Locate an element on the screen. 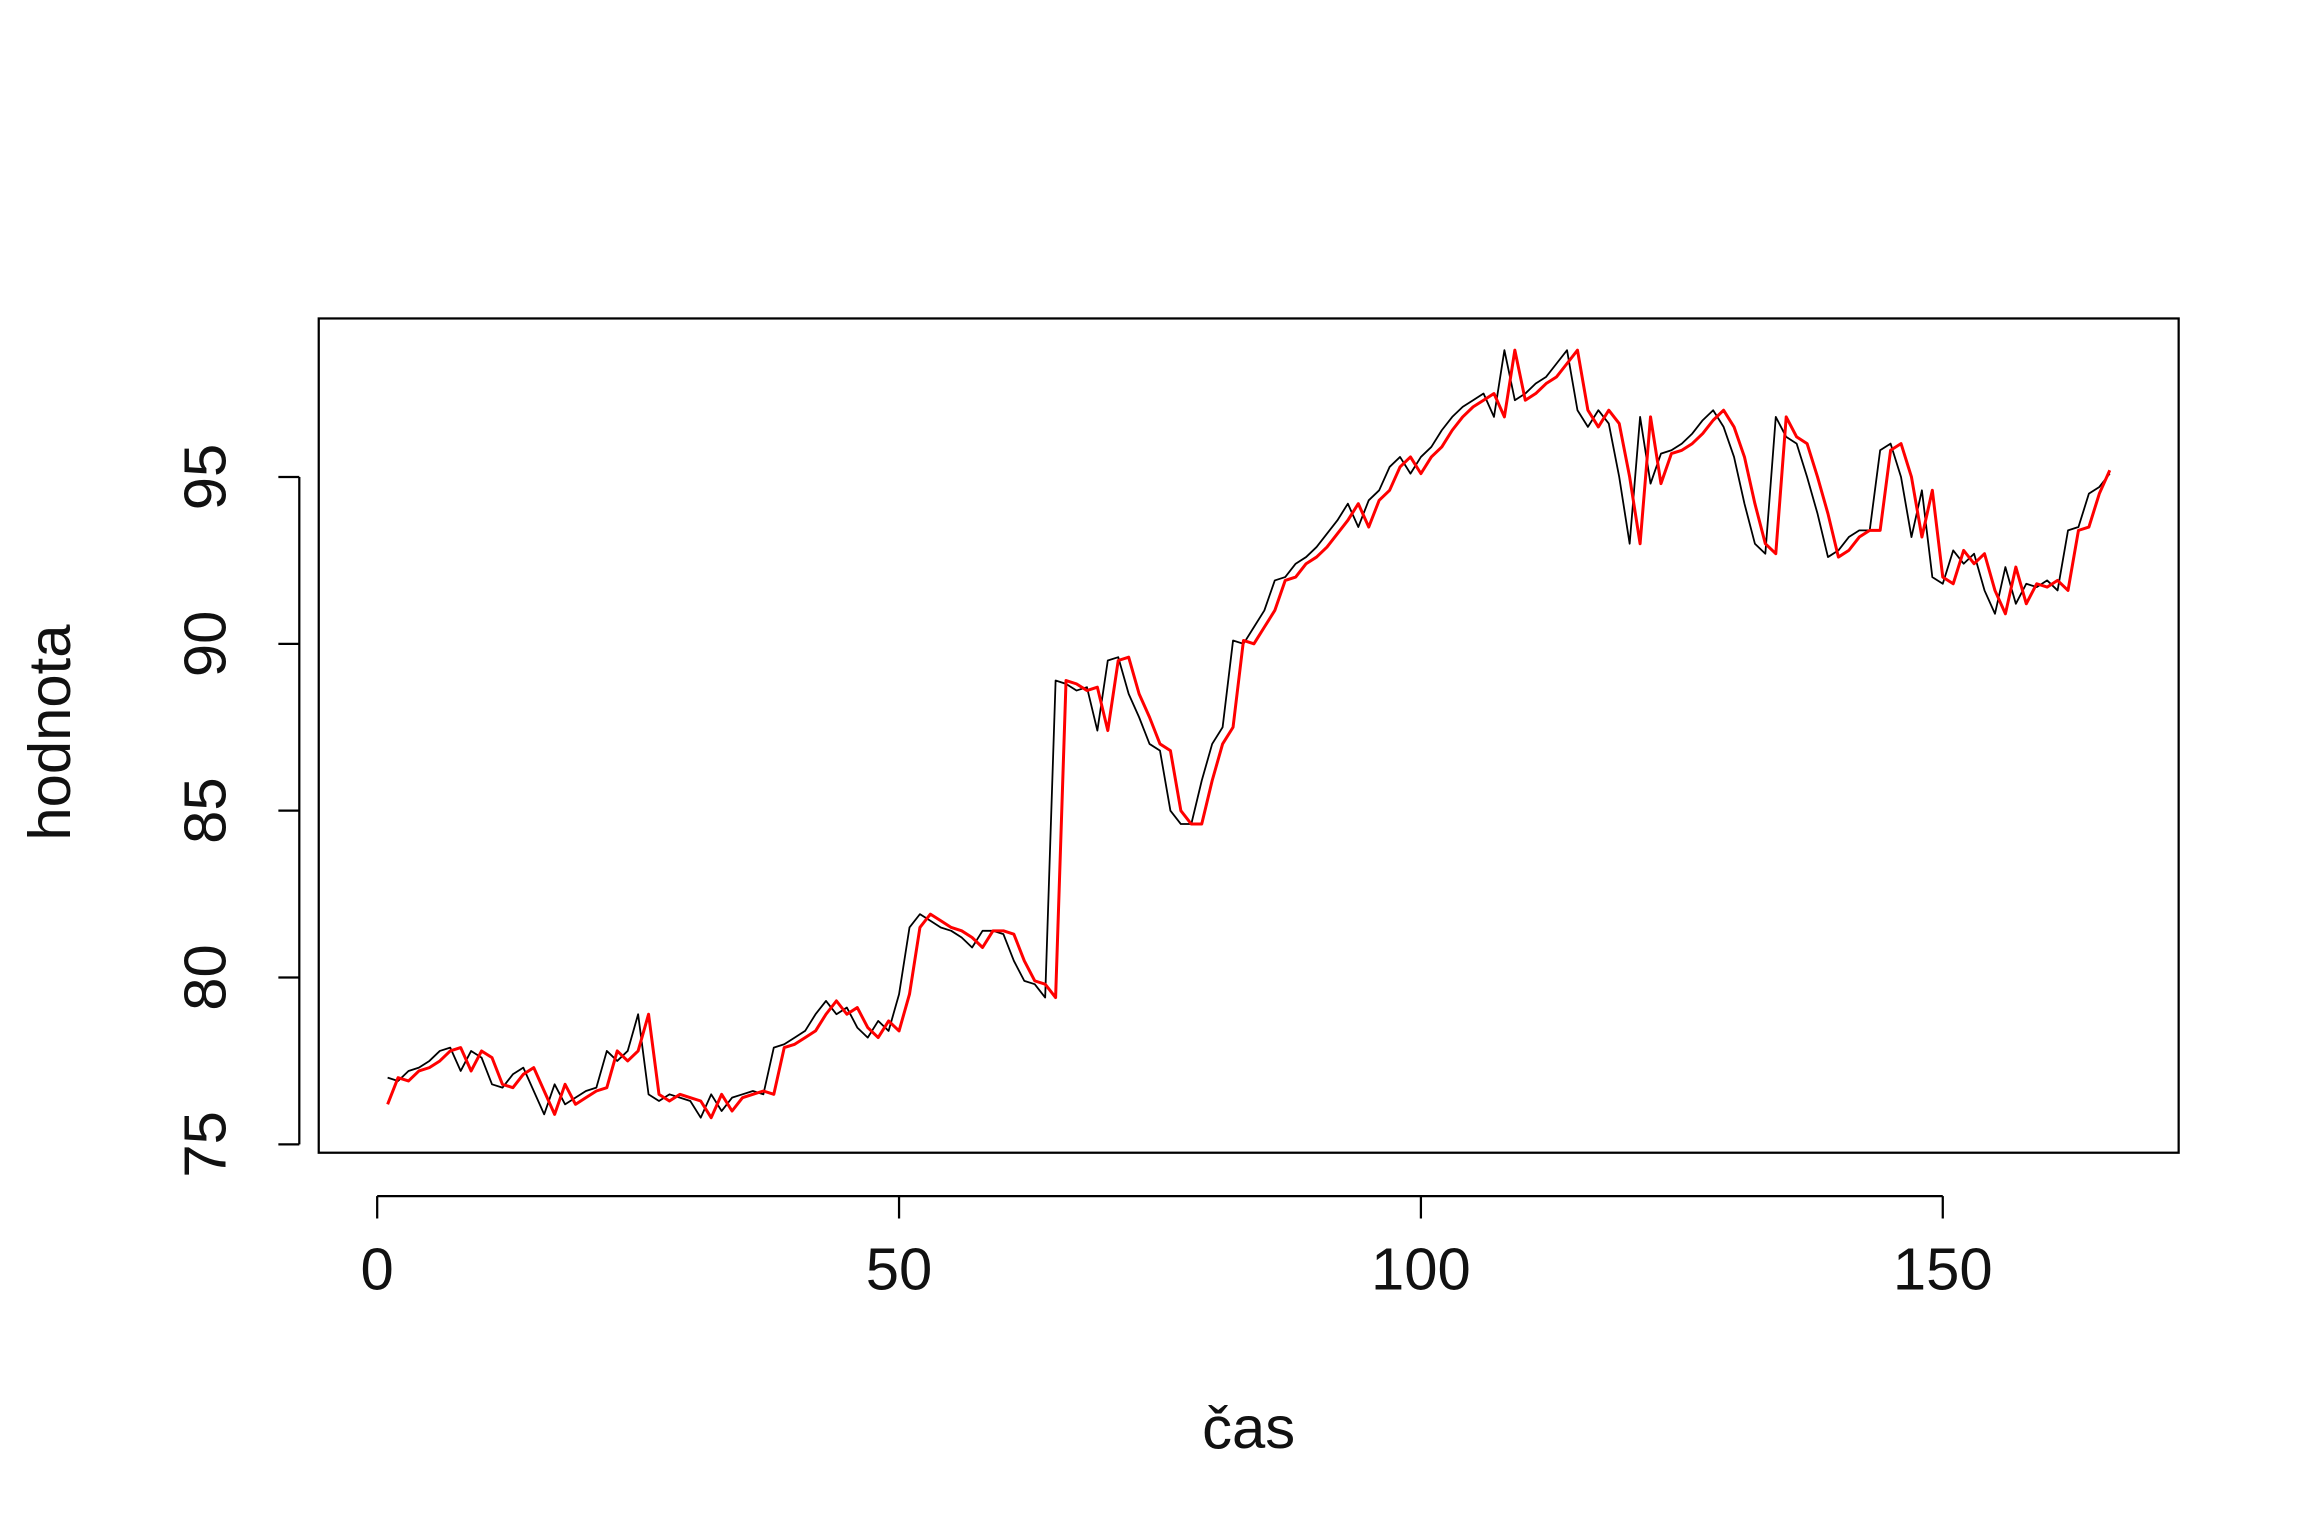 This screenshot has height=1528, width=2312. x-axis-label: čas is located at coordinates (1248, 1427).